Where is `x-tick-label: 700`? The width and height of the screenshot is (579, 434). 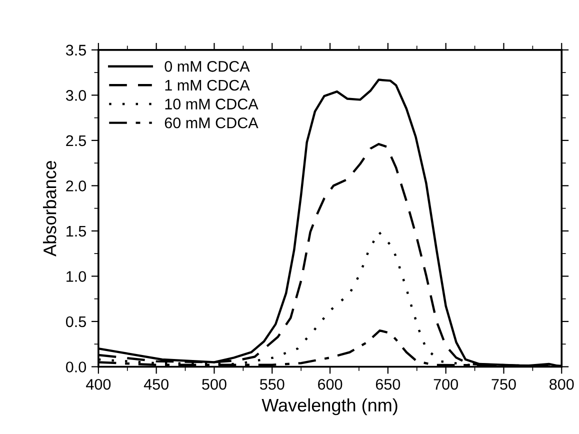 x-tick-label: 700 is located at coordinates (446, 384).